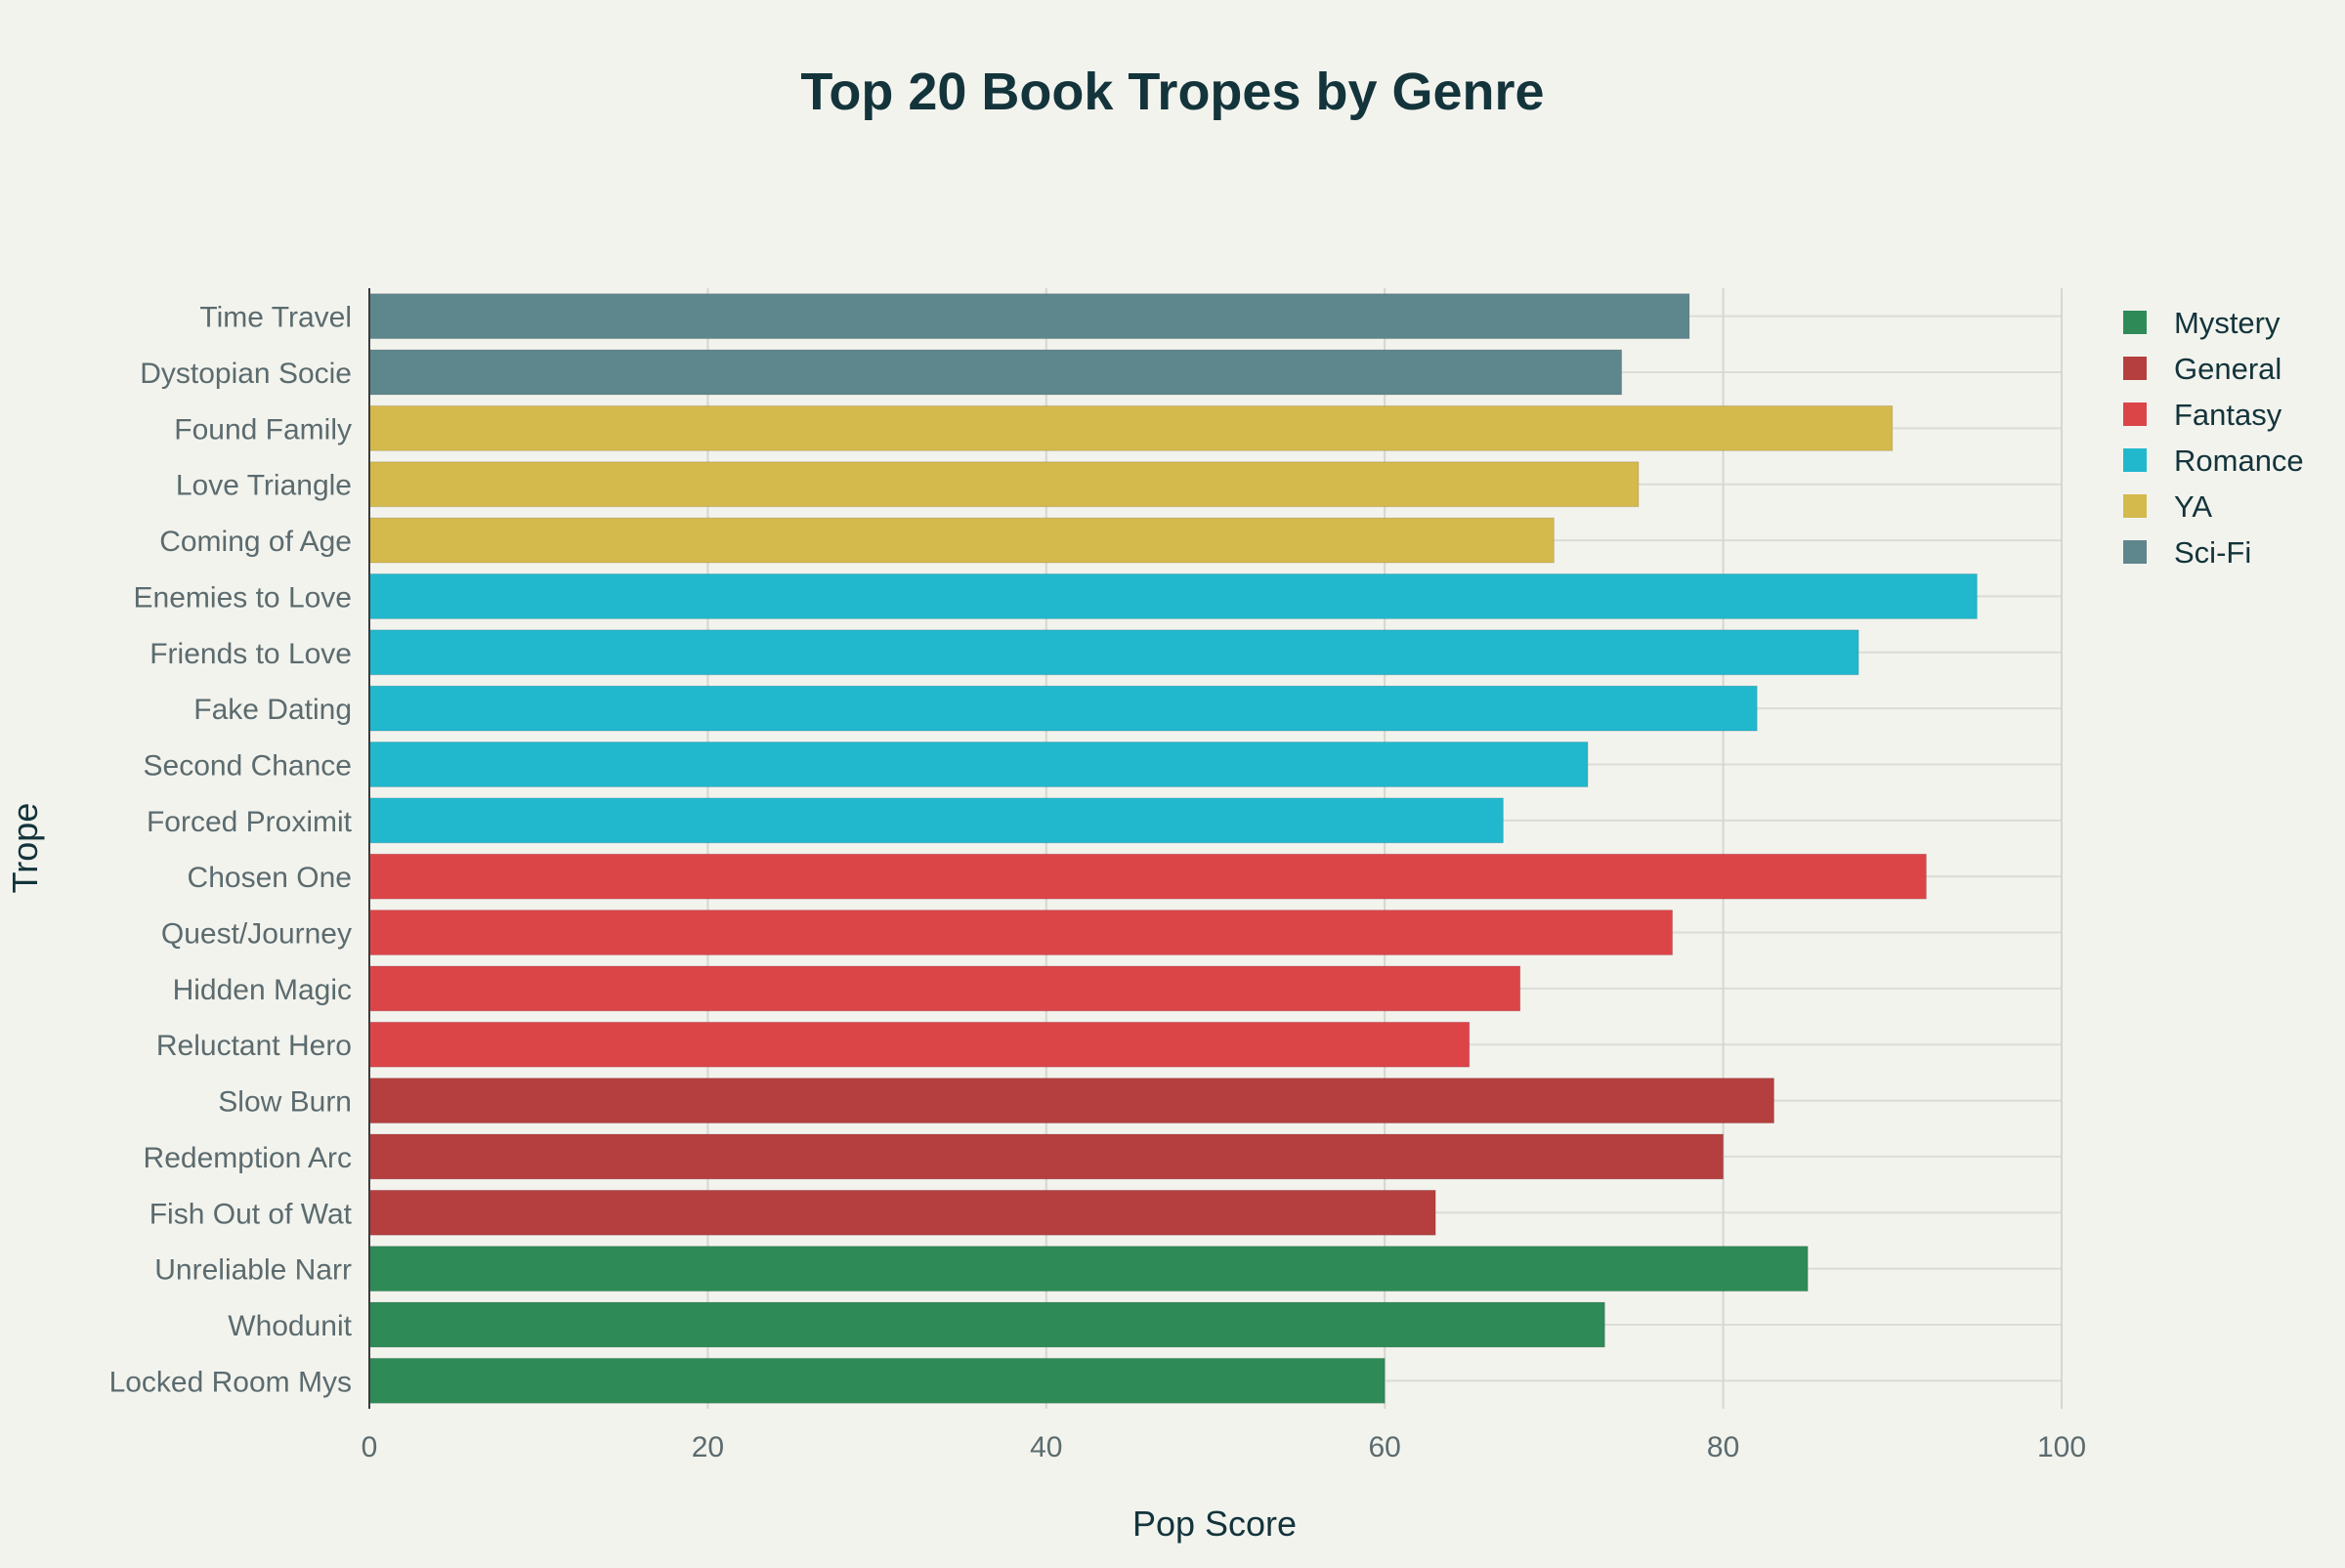 This screenshot has height=1568, width=2345. Describe the element at coordinates (1214, 1524) in the screenshot. I see `x-axis-title: Pop Score` at that location.